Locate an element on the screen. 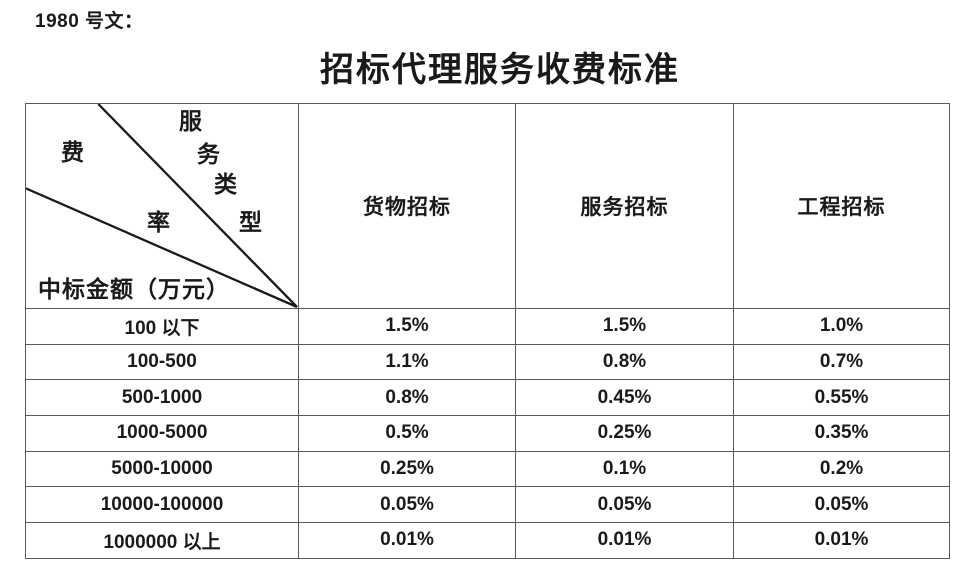 This screenshot has width=976, height=581. fee-rate-cell: 0.1% is located at coordinates (624, 469).